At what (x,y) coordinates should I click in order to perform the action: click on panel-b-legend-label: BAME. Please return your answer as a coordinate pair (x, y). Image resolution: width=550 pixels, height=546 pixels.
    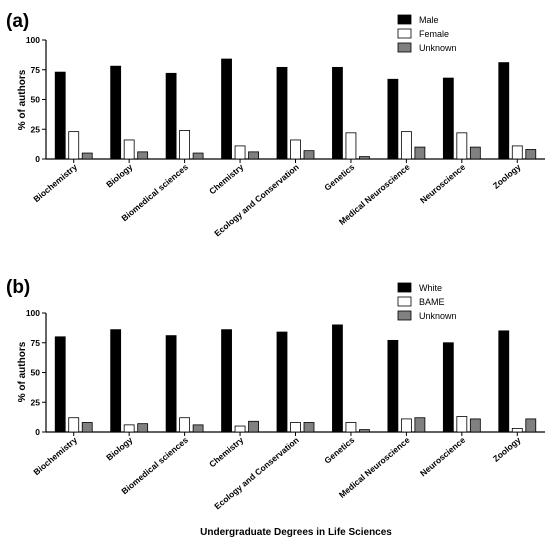
    Looking at the image, I should click on (432, 302).